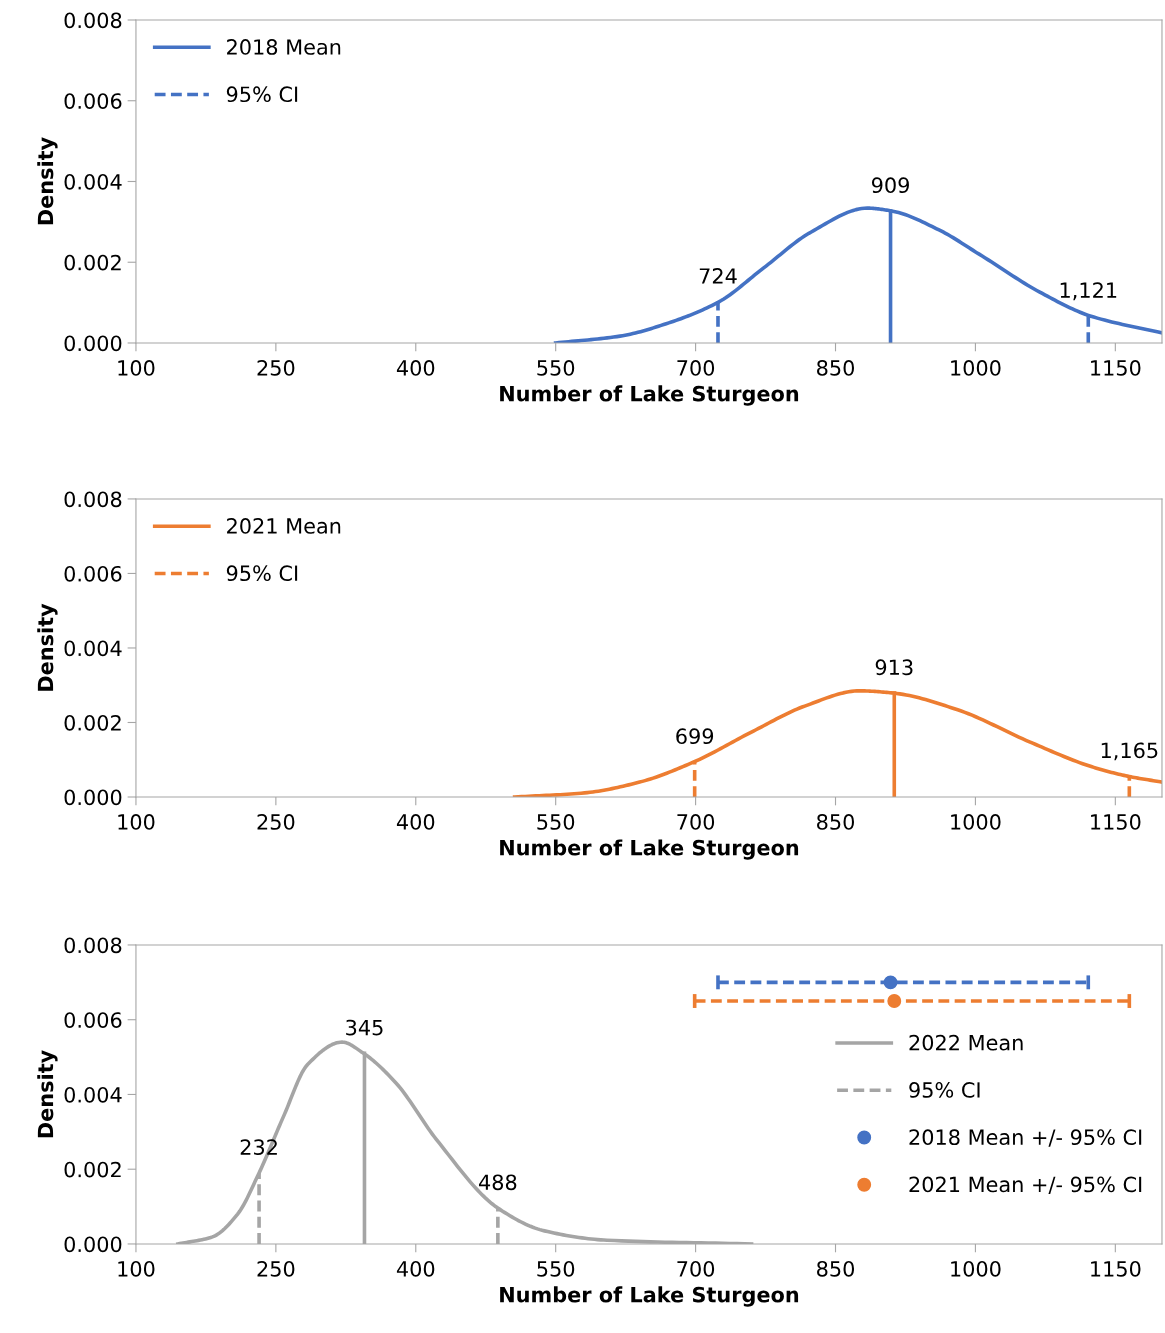 Image resolution: width=1165 pixels, height=1333 pixels. Describe the element at coordinates (695, 736) in the screenshot. I see `annotation: 699` at that location.